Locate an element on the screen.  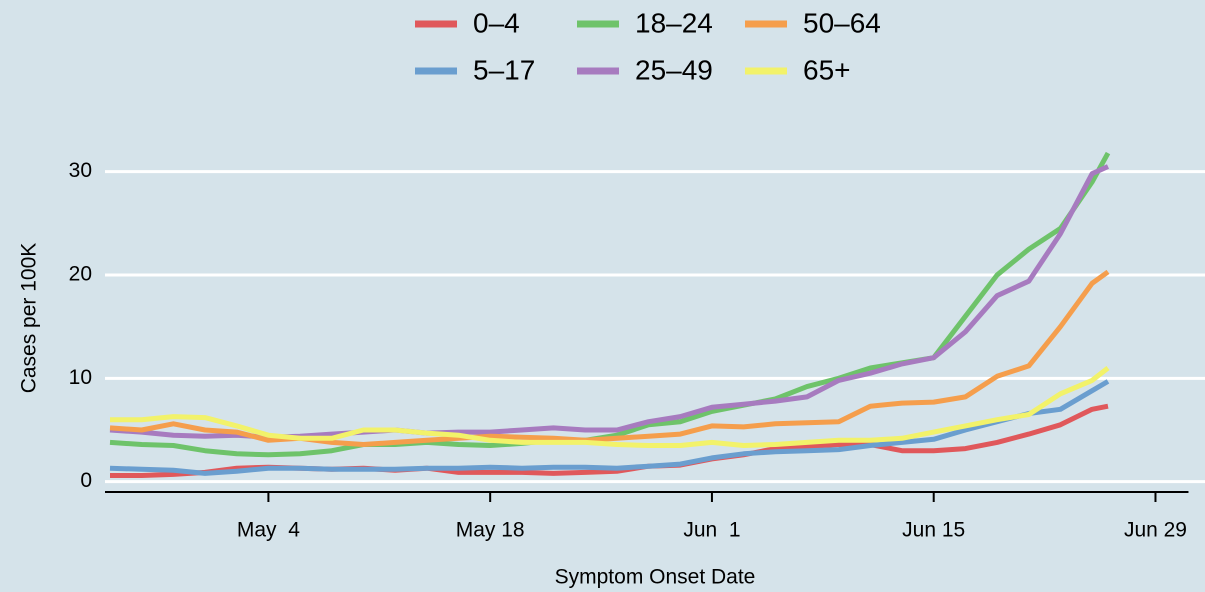
legend-label: 25–49 is located at coordinates (674, 69).